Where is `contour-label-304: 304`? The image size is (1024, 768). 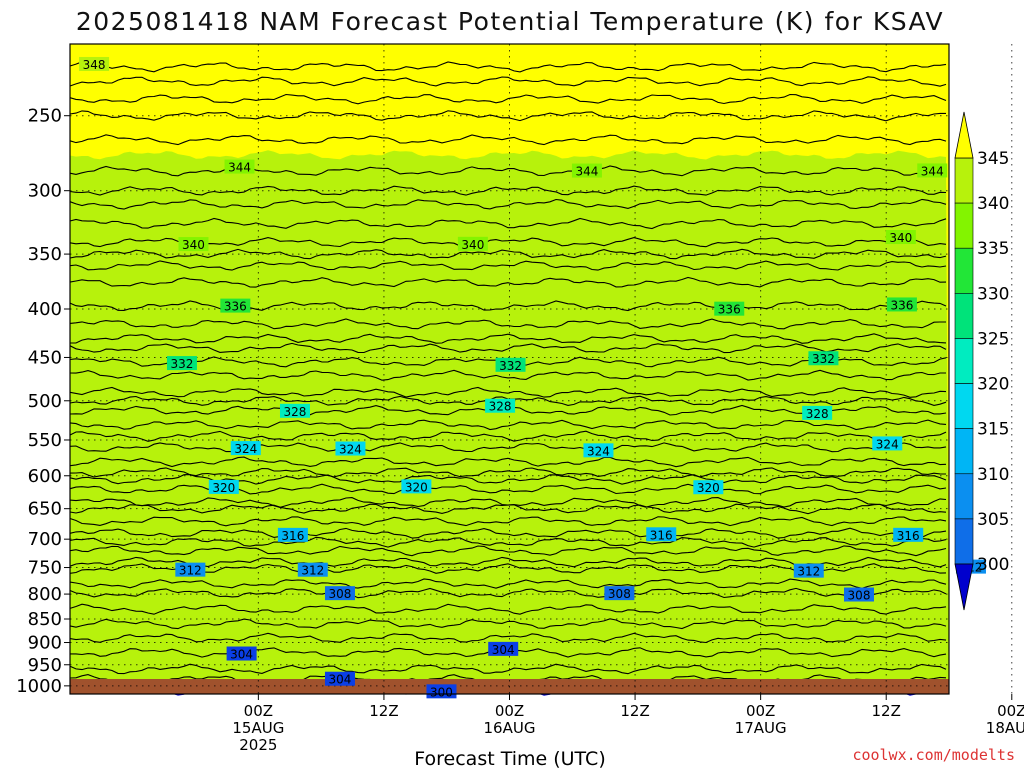
contour-label-304: 304 is located at coordinates (503, 650).